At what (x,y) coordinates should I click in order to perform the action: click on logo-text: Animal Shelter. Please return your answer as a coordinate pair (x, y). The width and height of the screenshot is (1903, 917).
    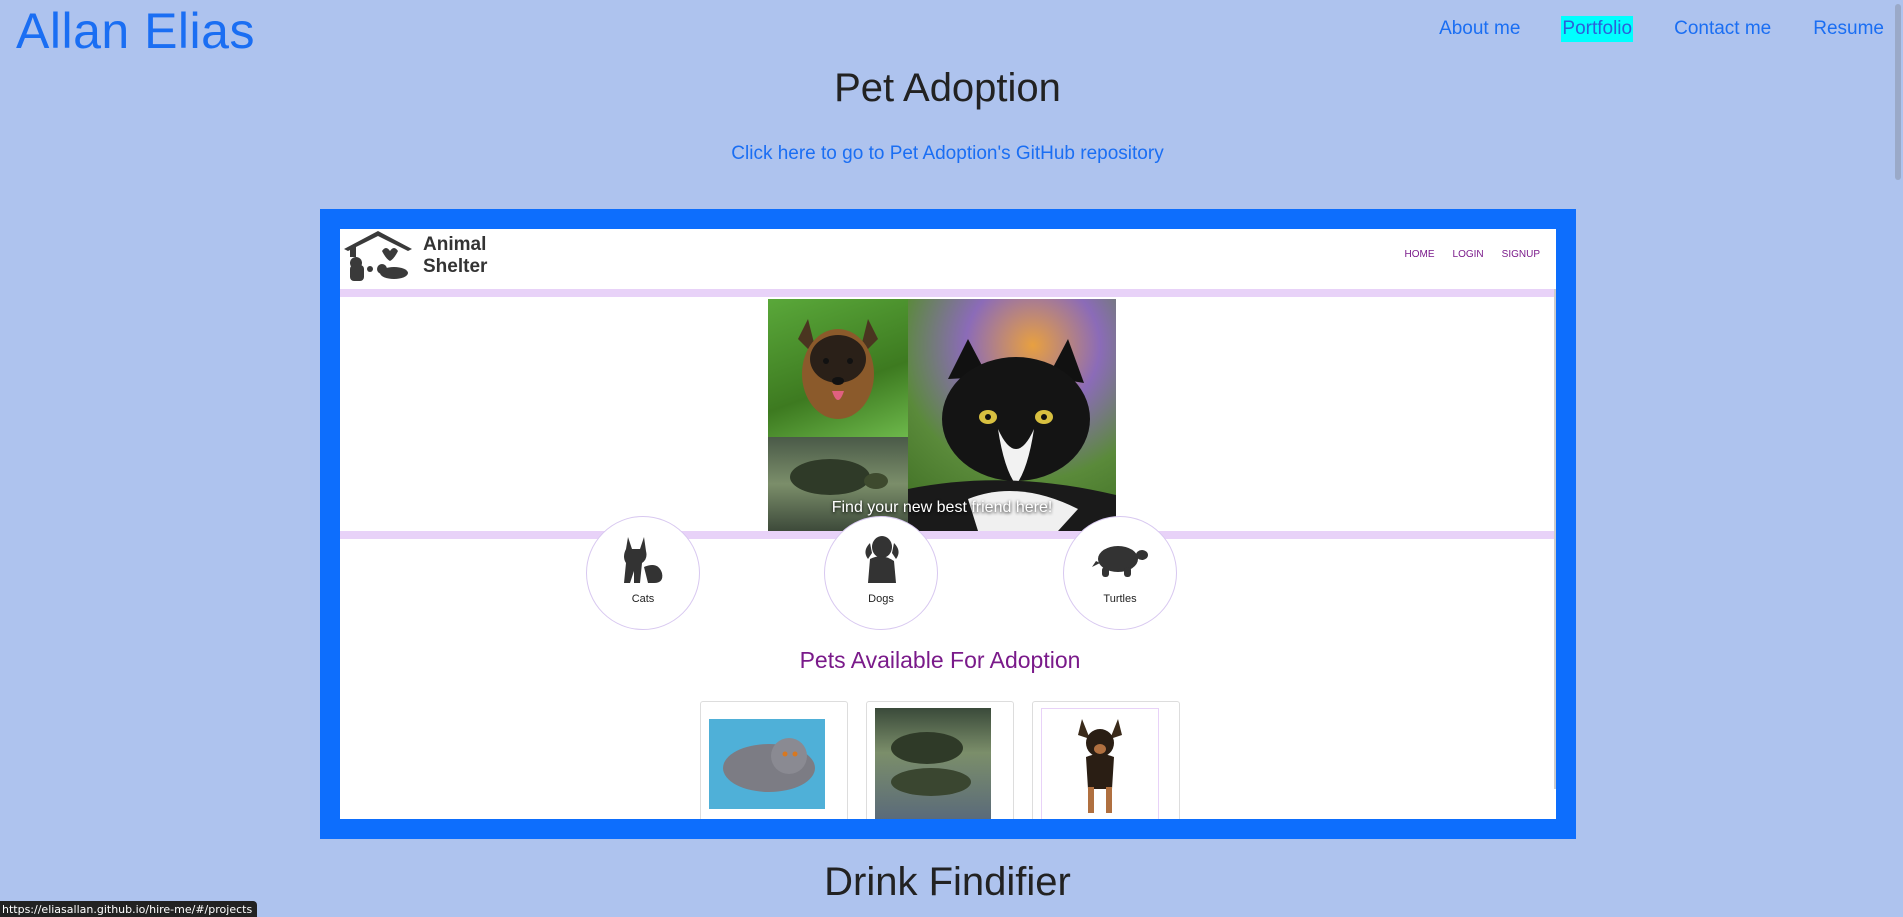
    Looking at the image, I should click on (455, 255).